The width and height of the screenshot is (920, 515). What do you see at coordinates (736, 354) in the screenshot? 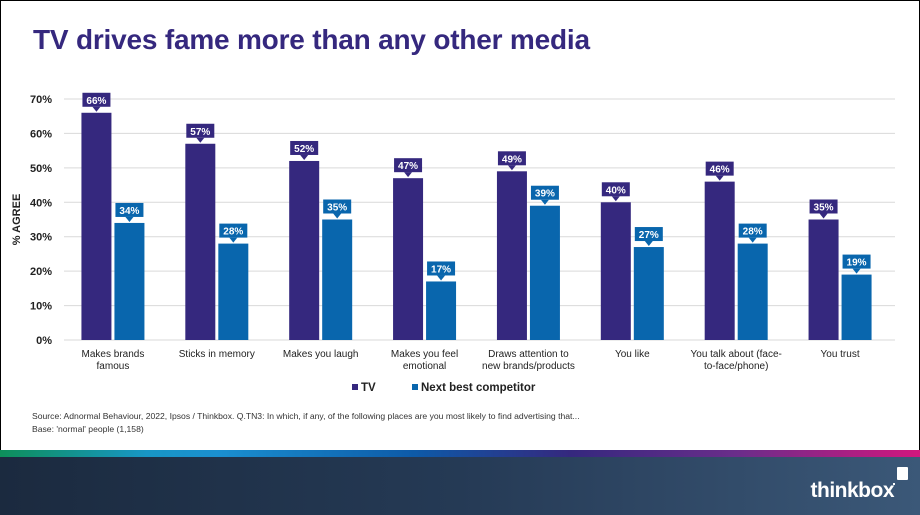
I see `x-tick-label: You talk about (face-` at bounding box center [736, 354].